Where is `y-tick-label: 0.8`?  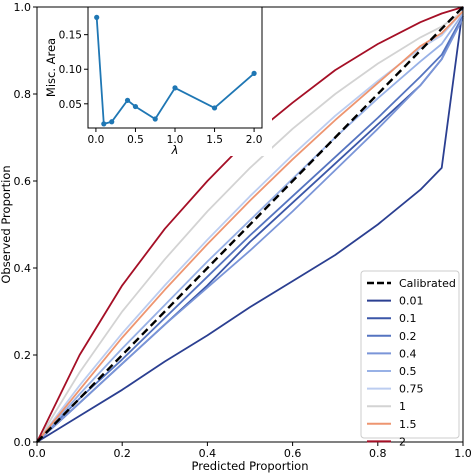 y-tick-label: 0.8 is located at coordinates (23, 94).